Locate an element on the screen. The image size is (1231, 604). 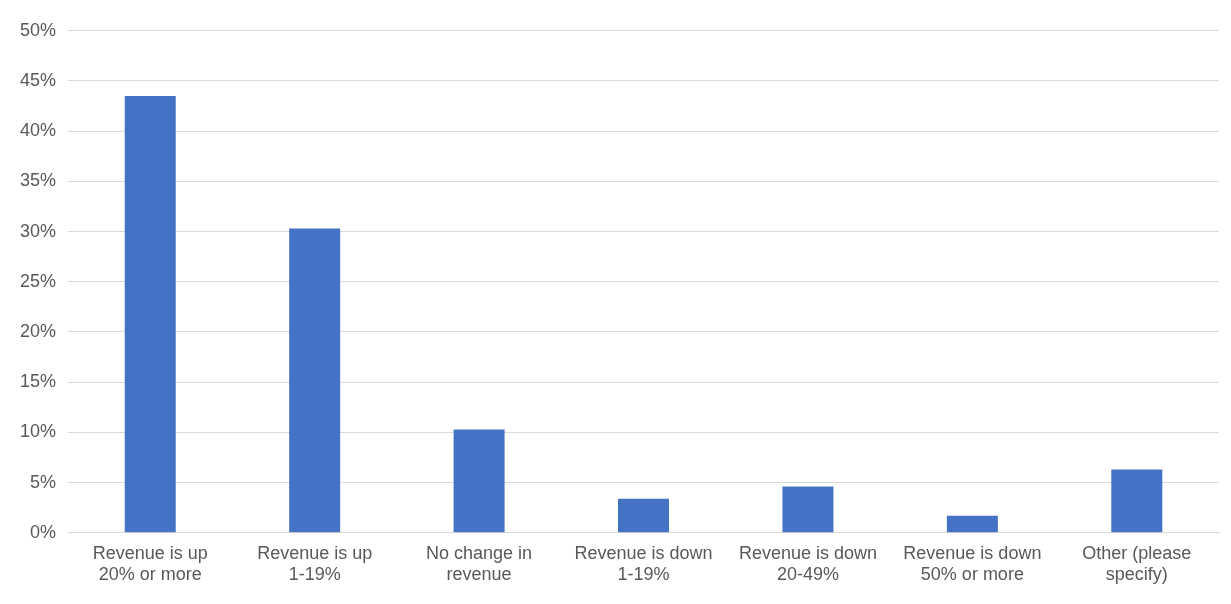
y-tick-label: 25% is located at coordinates (38, 280).